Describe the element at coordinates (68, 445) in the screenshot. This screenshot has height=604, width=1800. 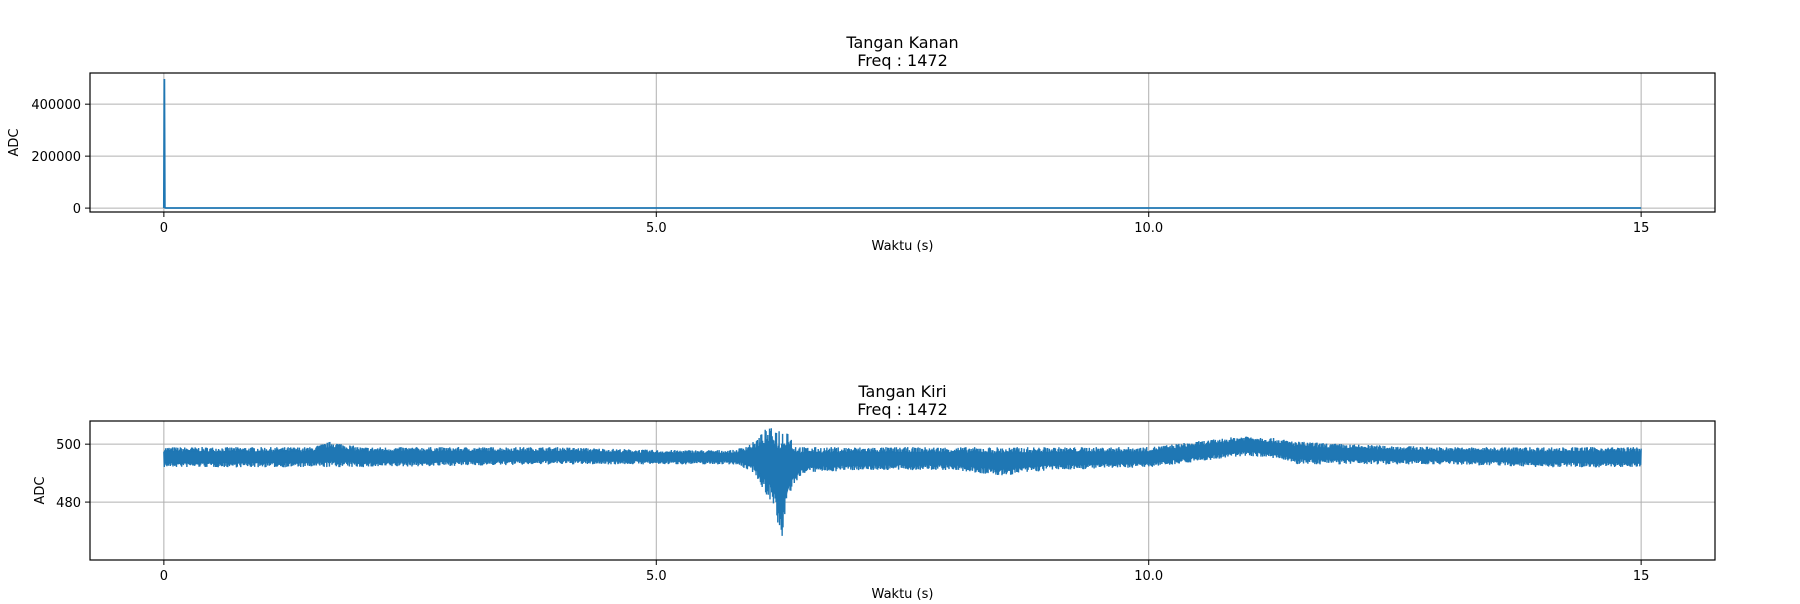
I see `y-tick-label: 500` at that location.